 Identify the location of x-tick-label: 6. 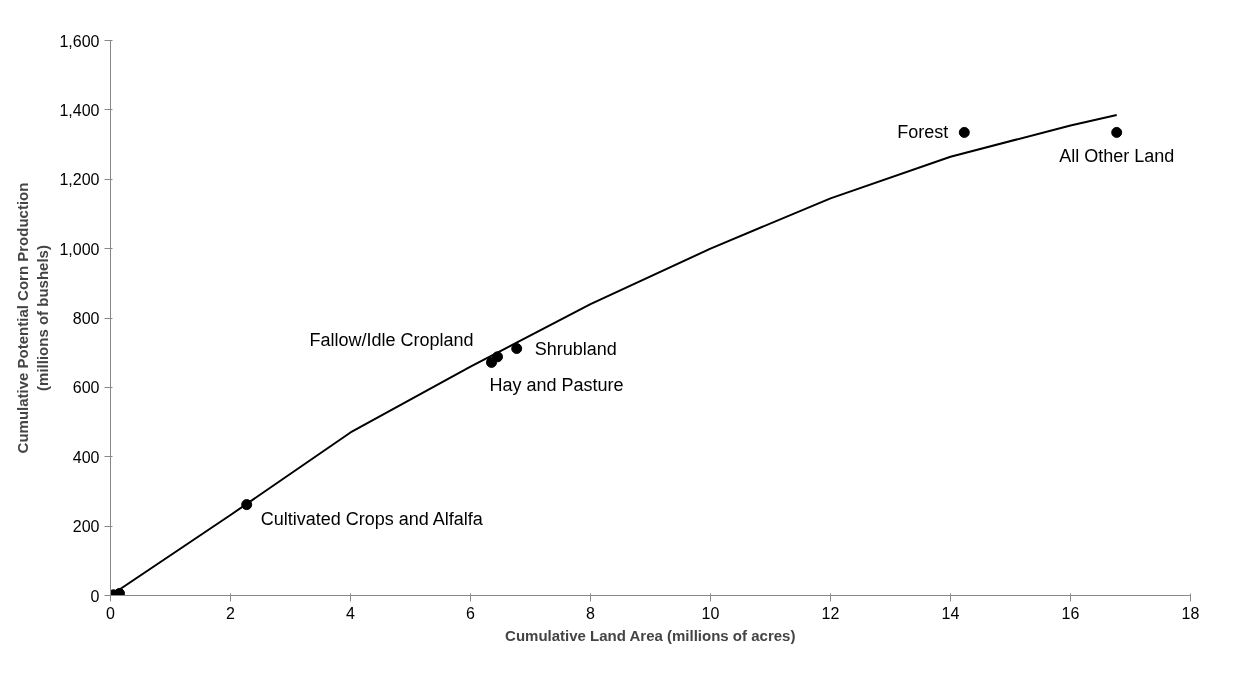
(471, 613).